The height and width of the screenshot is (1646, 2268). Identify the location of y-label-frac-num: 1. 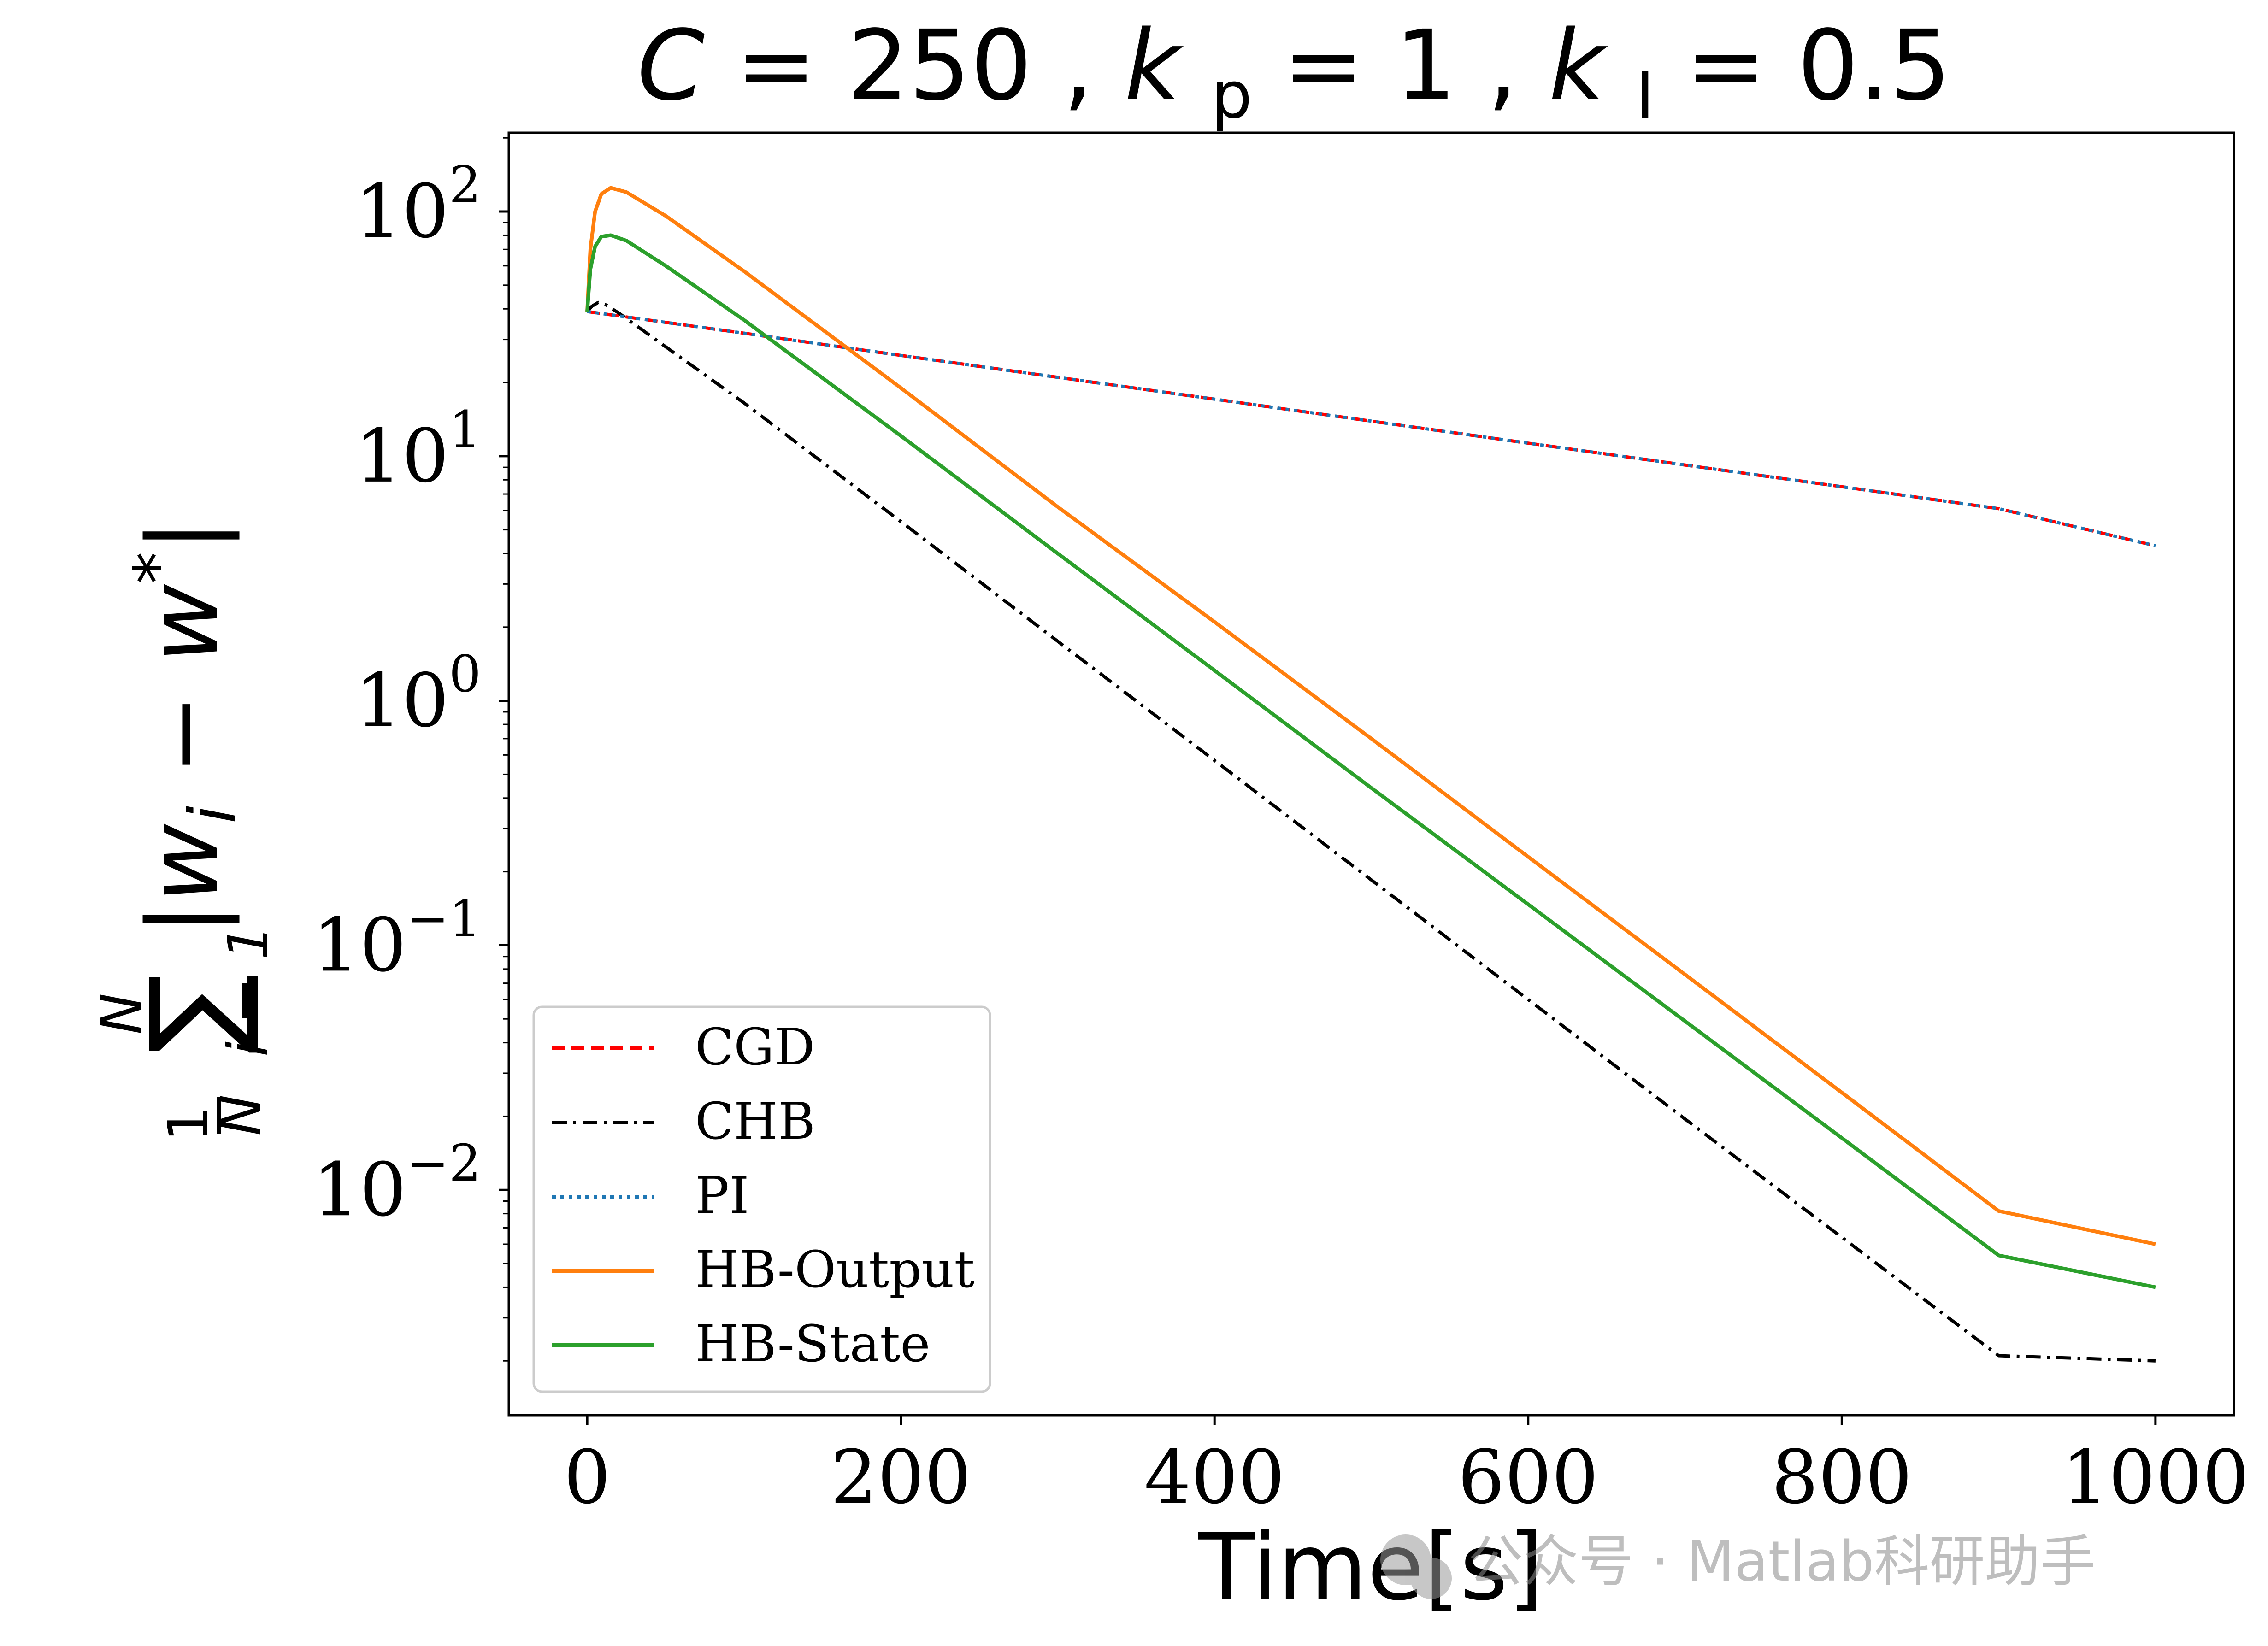
(189, 1123).